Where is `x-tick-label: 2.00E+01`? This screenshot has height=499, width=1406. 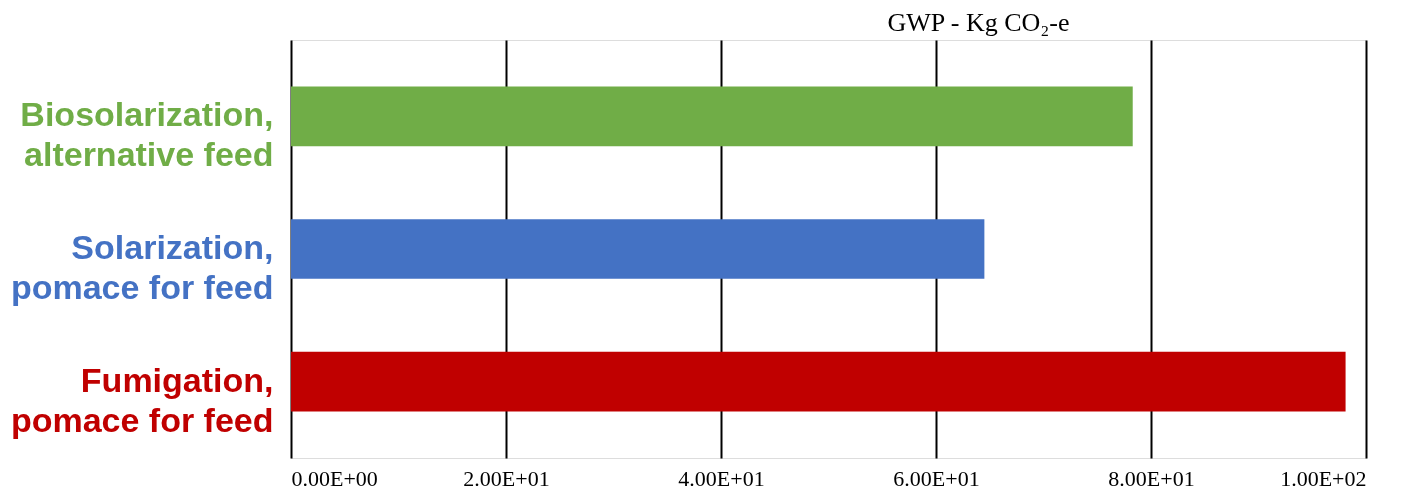
x-tick-label: 2.00E+01 is located at coordinates (506, 478).